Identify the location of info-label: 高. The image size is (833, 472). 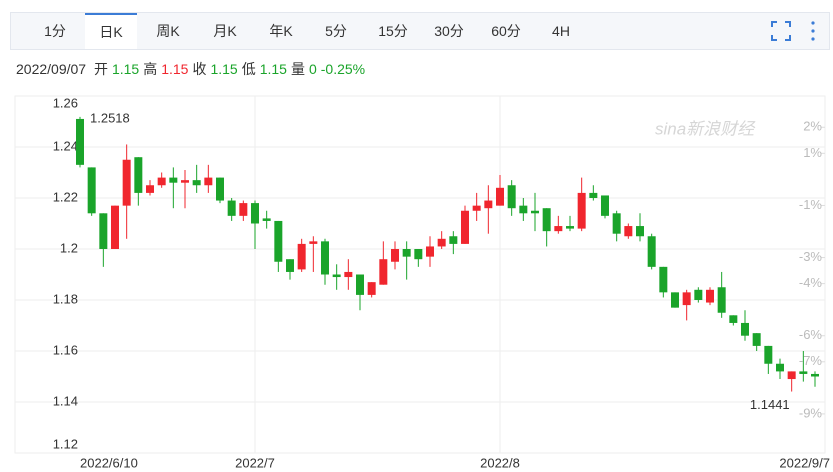
(150, 69).